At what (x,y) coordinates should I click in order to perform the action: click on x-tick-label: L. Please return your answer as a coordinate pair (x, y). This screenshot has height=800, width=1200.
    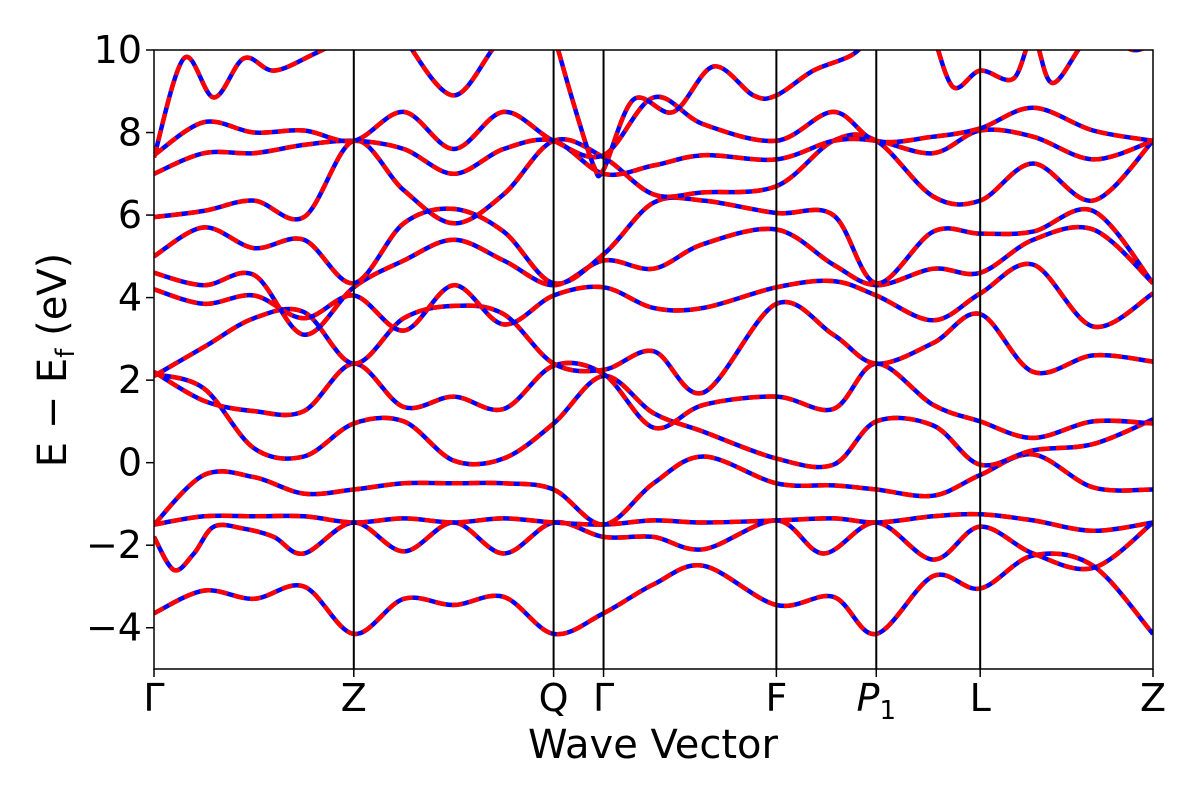
    Looking at the image, I should click on (980, 698).